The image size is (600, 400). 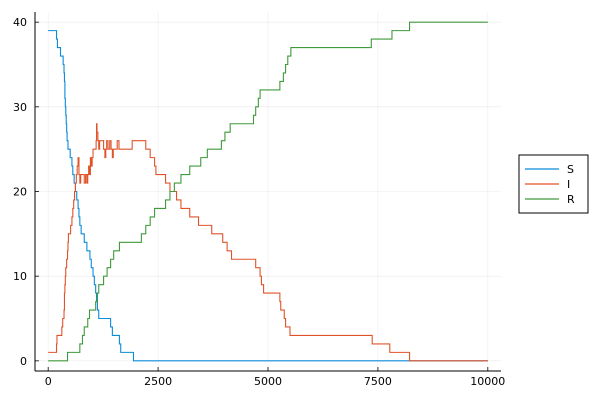 What do you see at coordinates (23, 361) in the screenshot?
I see `y-tick-label-0: 0` at bounding box center [23, 361].